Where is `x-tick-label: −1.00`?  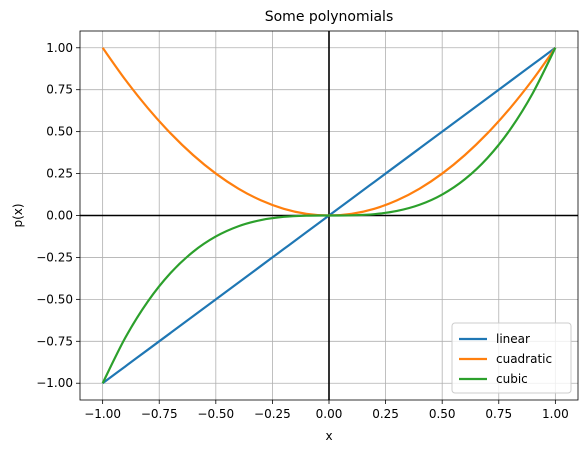 x-tick-label: −1.00 is located at coordinates (102, 414).